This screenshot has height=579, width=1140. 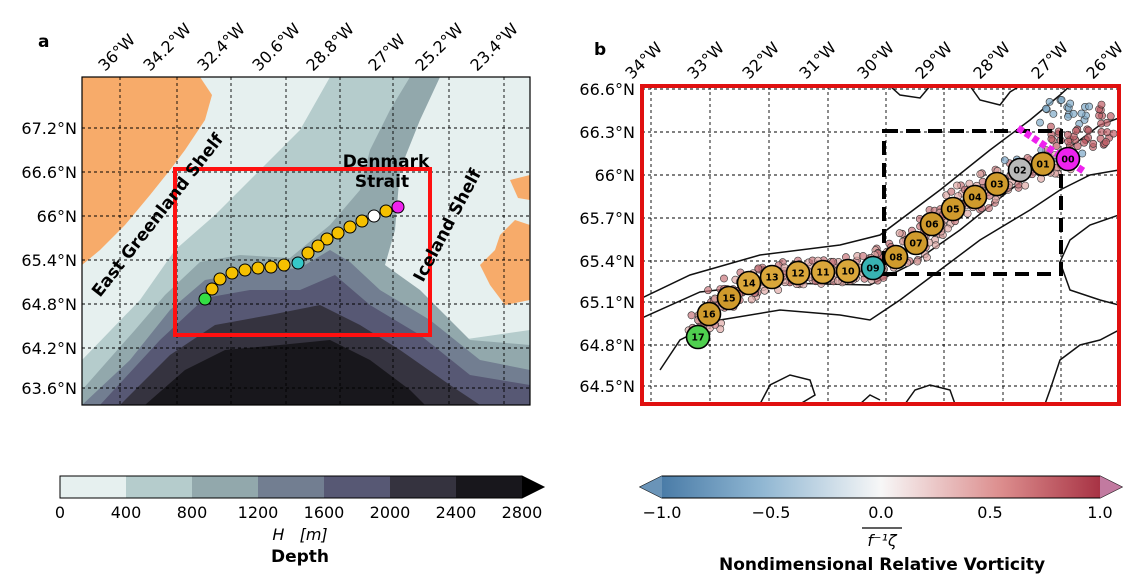 What do you see at coordinates (324, 512) in the screenshot?
I see `cbar-tick: 1600` at bounding box center [324, 512].